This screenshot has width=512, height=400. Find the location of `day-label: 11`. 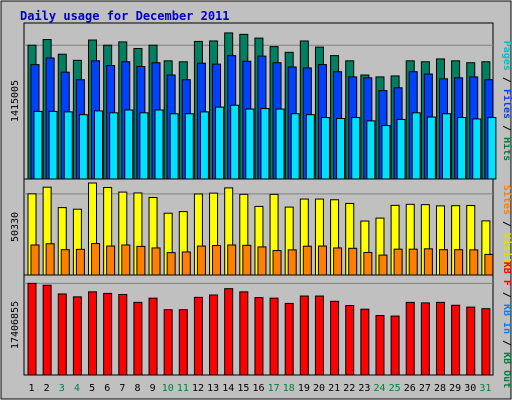

day-label: 11 is located at coordinates (183, 388).